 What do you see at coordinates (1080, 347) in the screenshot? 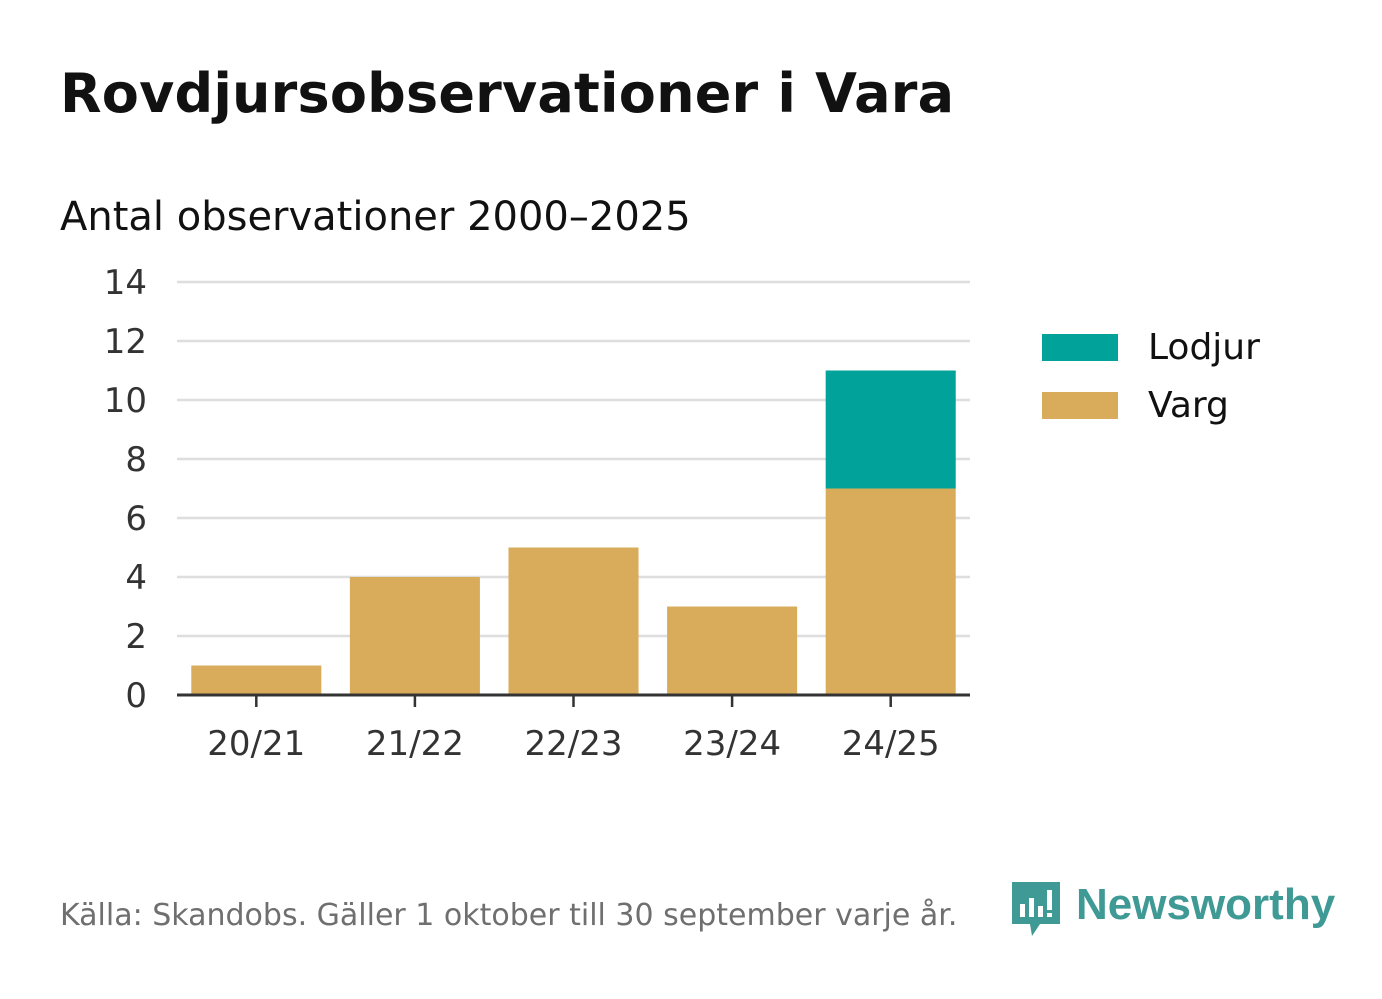
I see `legend-swatch-lodjur` at bounding box center [1080, 347].